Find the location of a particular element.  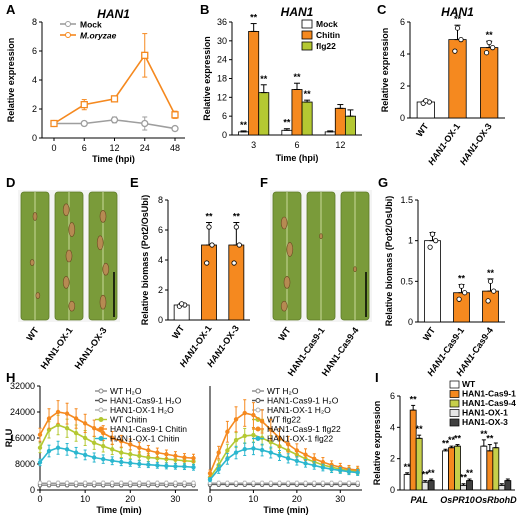

panel-label-c: C is located at coordinates (382, 9).